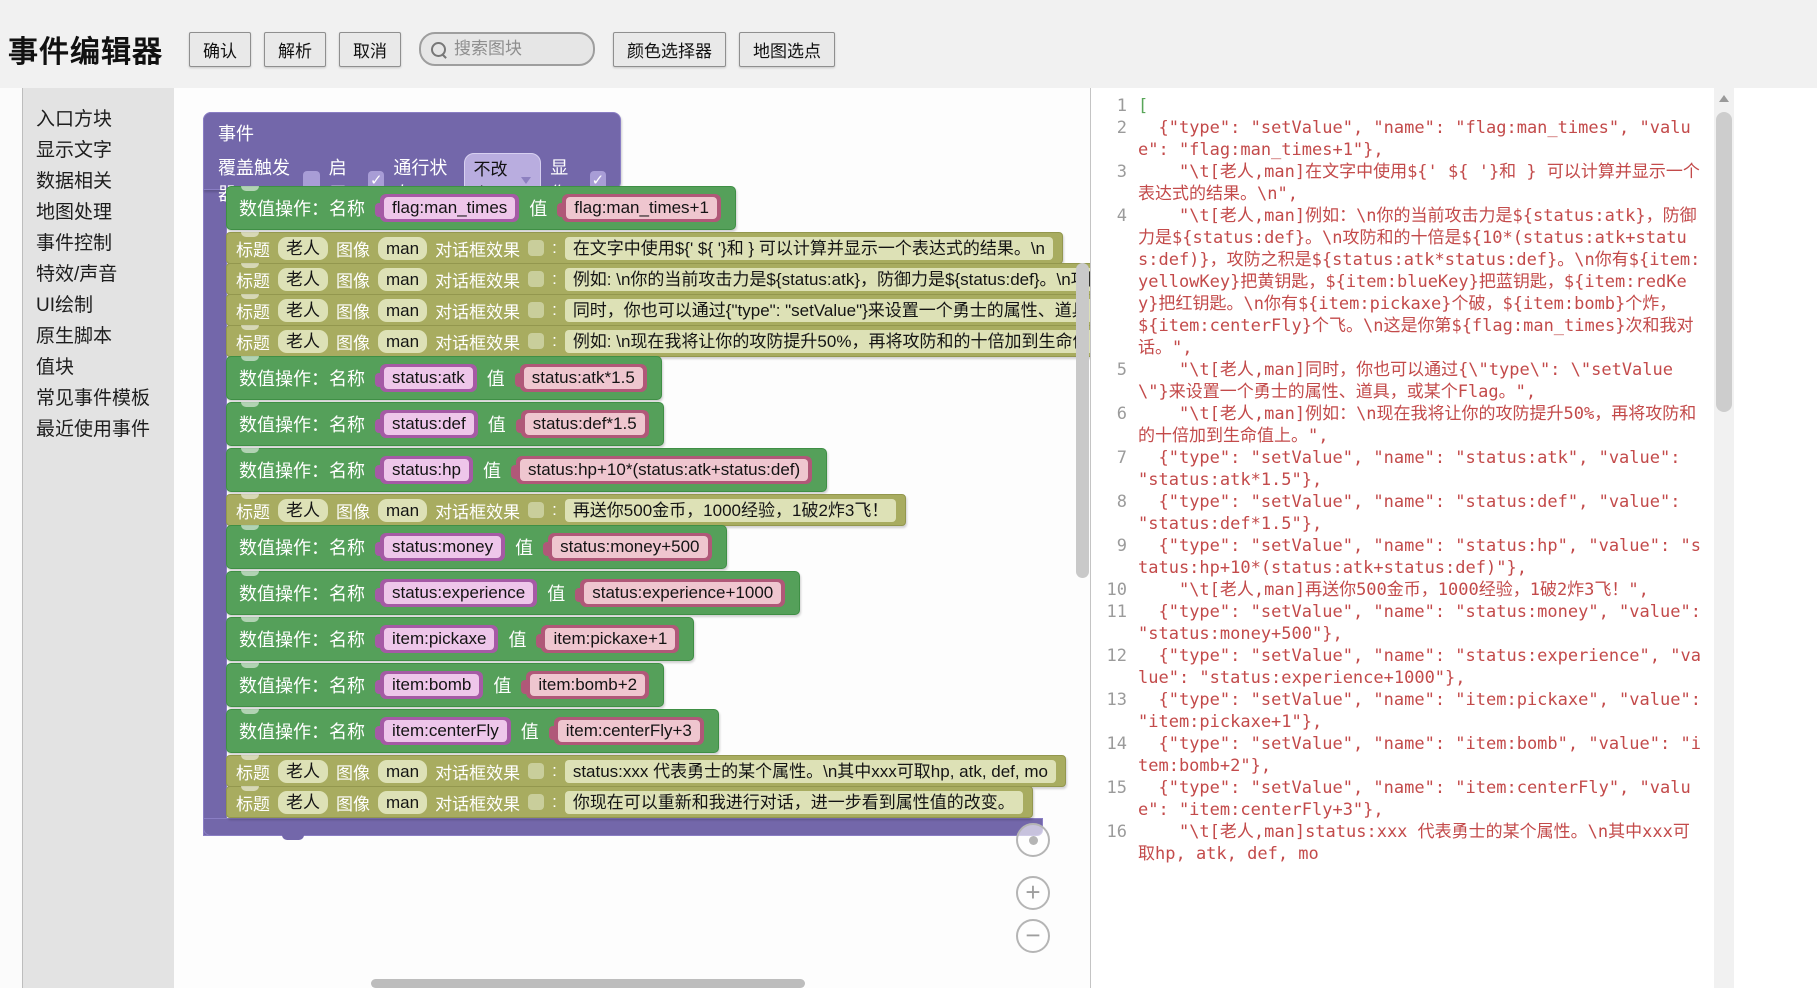 The height and width of the screenshot is (988, 1817). What do you see at coordinates (74, 212) in the screenshot?
I see `sidebar-item: 地图处理` at bounding box center [74, 212].